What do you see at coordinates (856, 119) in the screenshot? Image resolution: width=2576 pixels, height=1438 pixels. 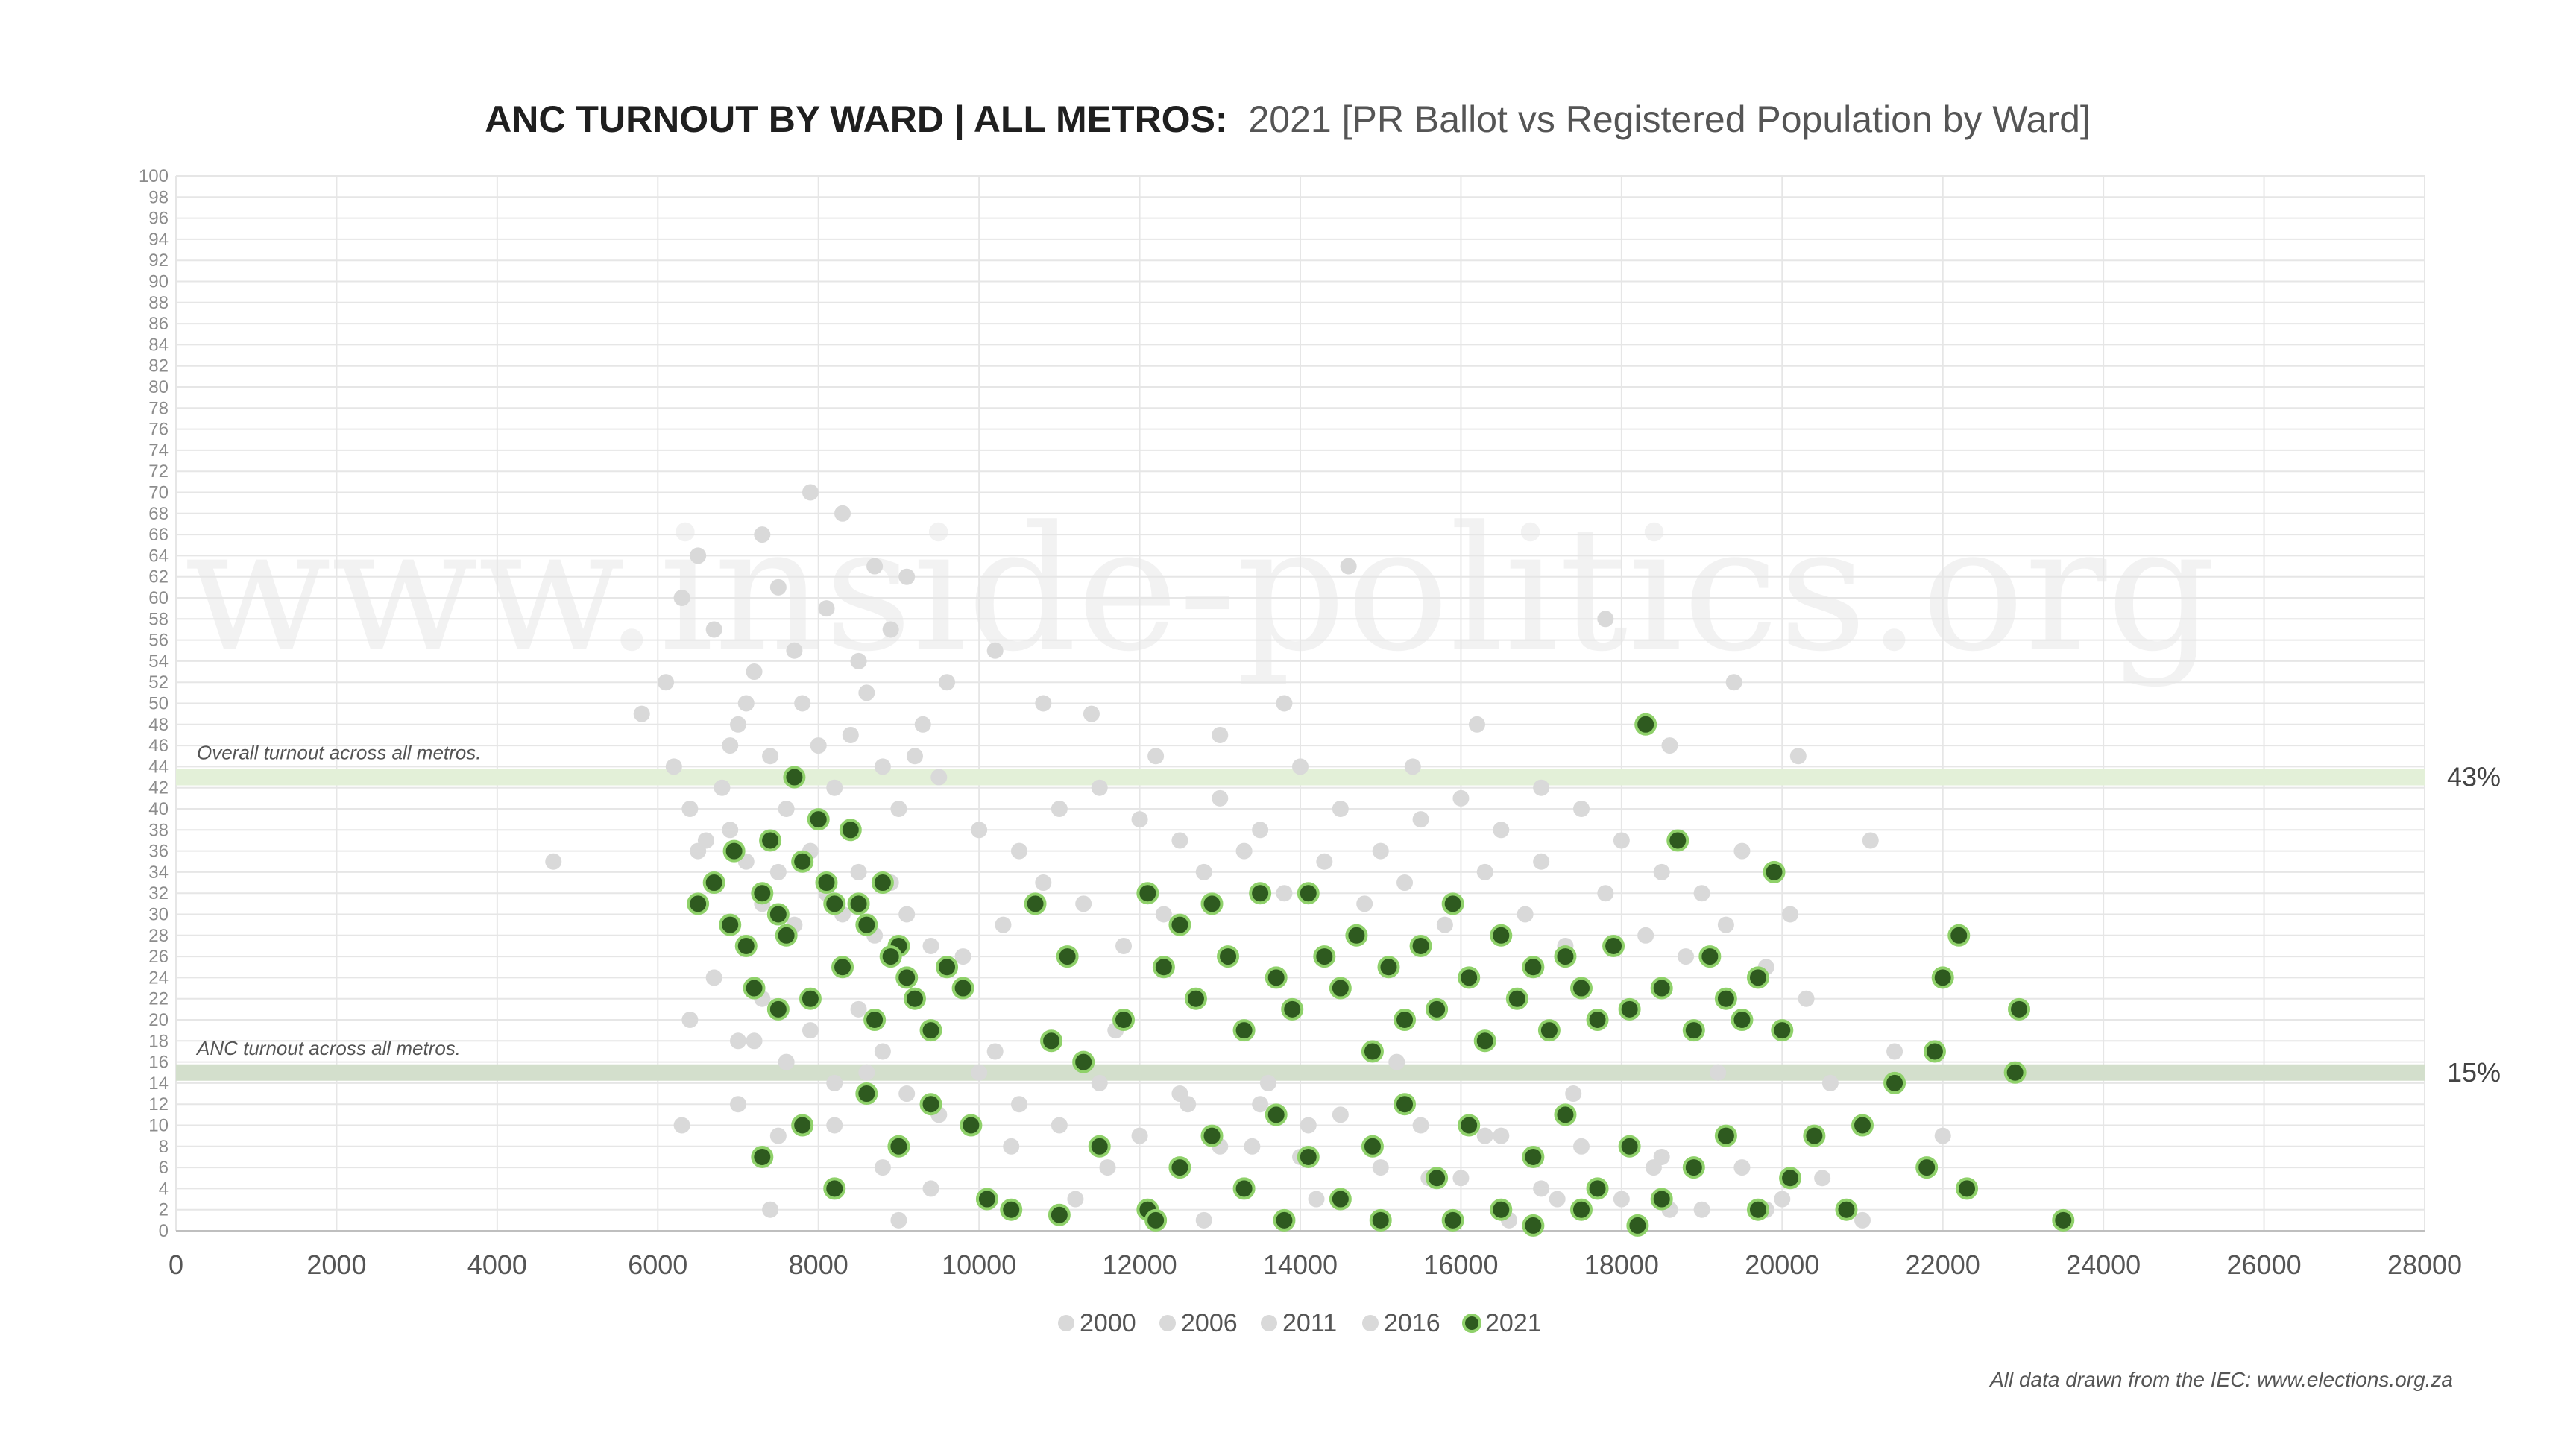 I see `chart-title-bold: ANC TURNOUT BY WARD | ALL METROS:` at bounding box center [856, 119].